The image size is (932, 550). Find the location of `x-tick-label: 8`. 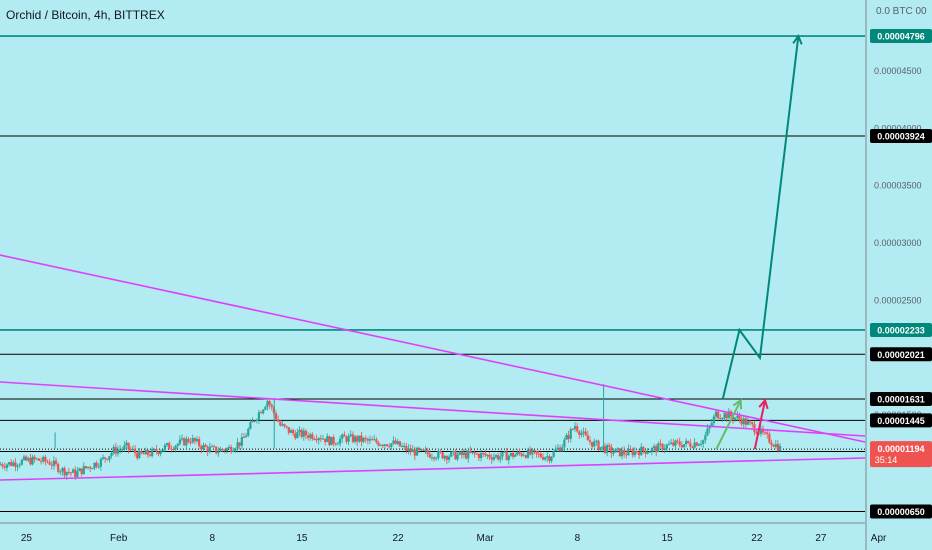

x-tick-label: 8 is located at coordinates (212, 538).